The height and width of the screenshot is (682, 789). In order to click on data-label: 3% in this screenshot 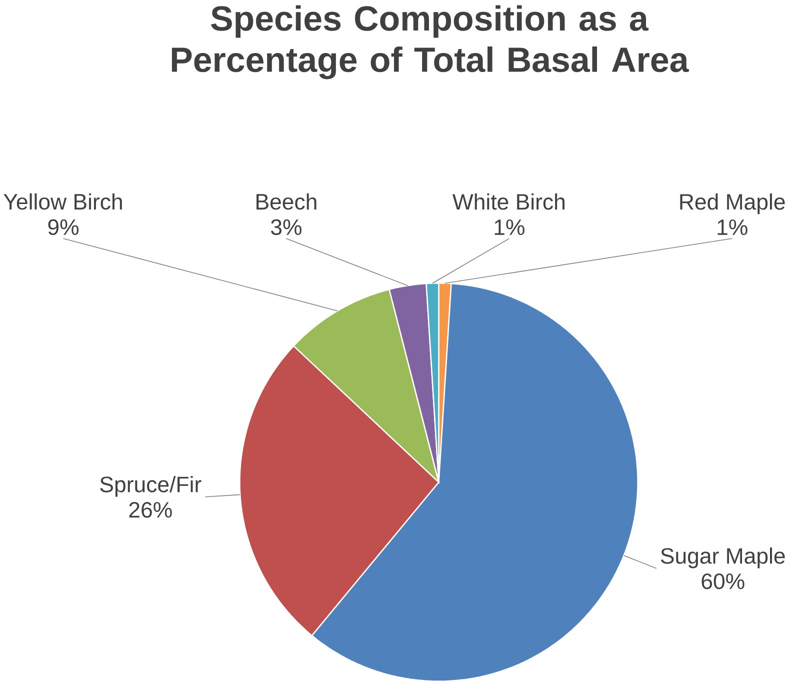, I will do `click(286, 227)`.